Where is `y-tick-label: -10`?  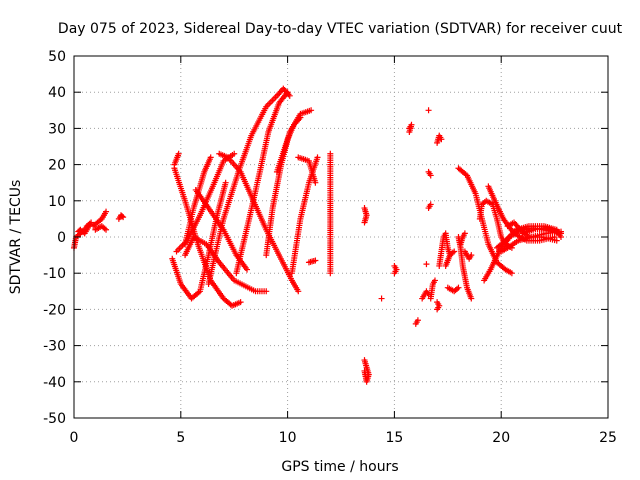
y-tick-label: -10 is located at coordinates (54, 274).